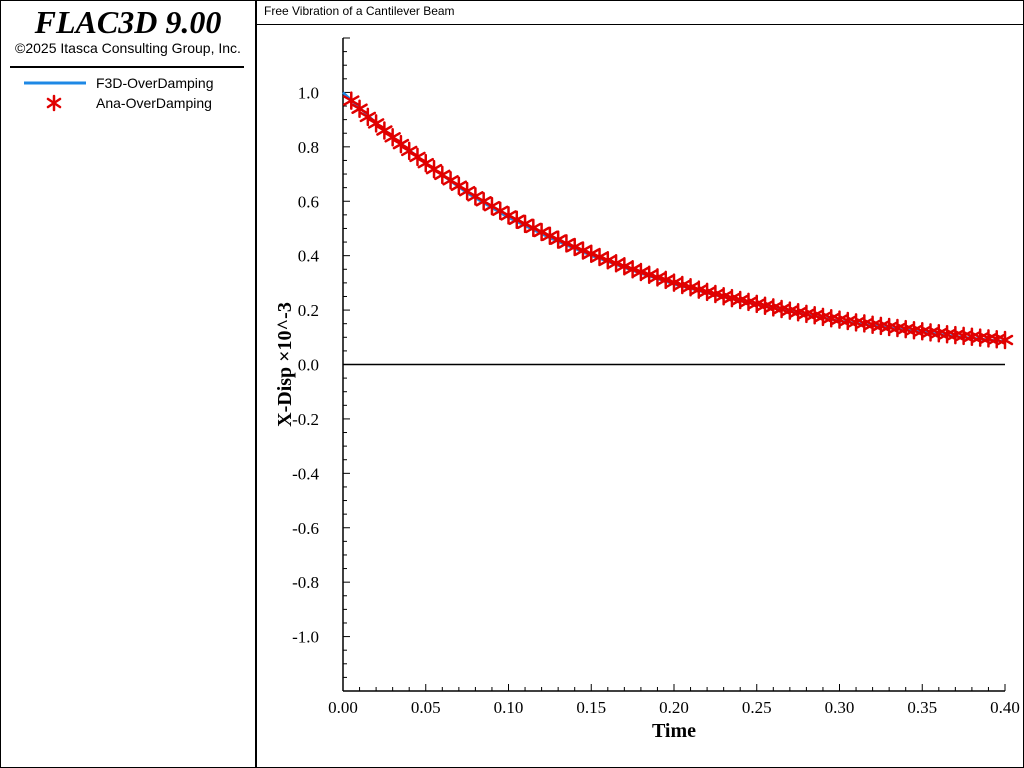 The width and height of the screenshot is (1024, 768). I want to click on x-tick-label: 0.15, so click(591, 707).